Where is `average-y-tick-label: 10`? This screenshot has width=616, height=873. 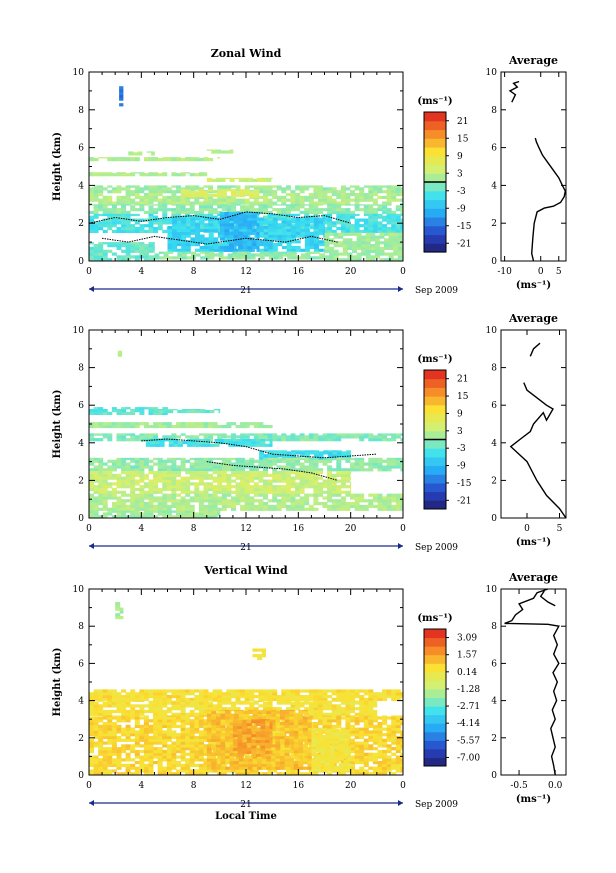 average-y-tick-label: 10 is located at coordinates (492, 331).